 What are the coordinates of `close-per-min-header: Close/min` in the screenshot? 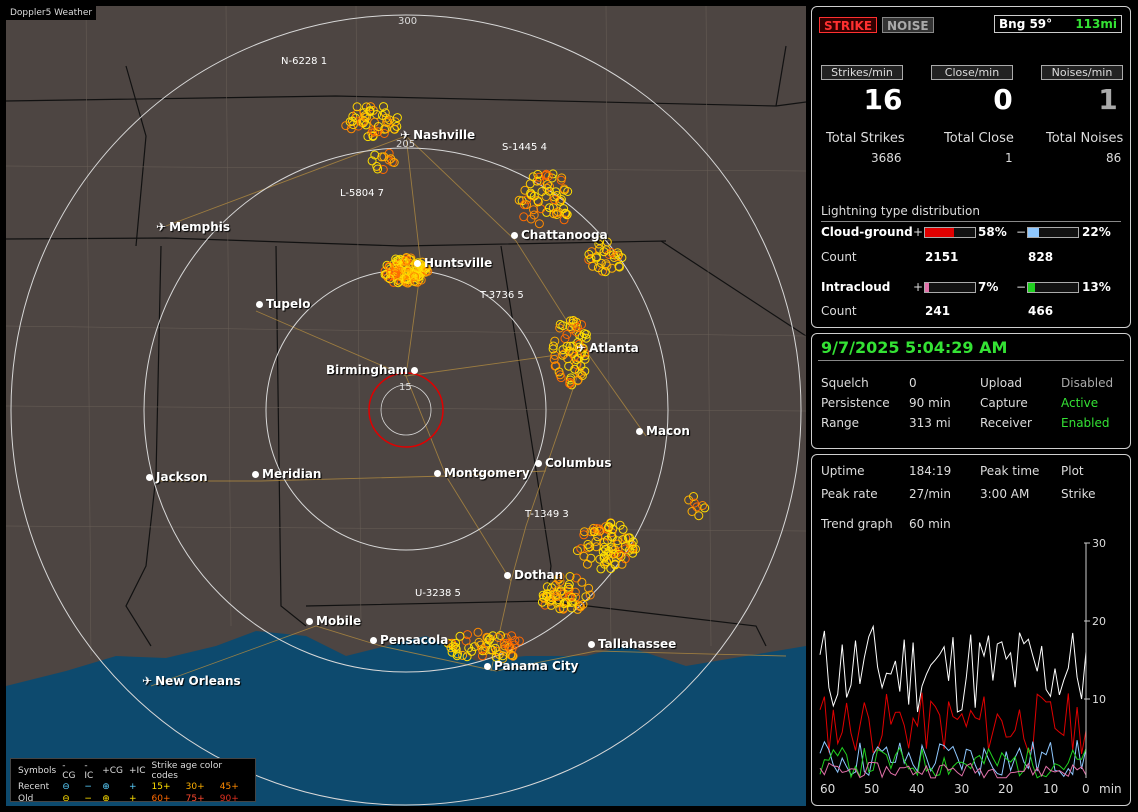 It's located at (972, 72).